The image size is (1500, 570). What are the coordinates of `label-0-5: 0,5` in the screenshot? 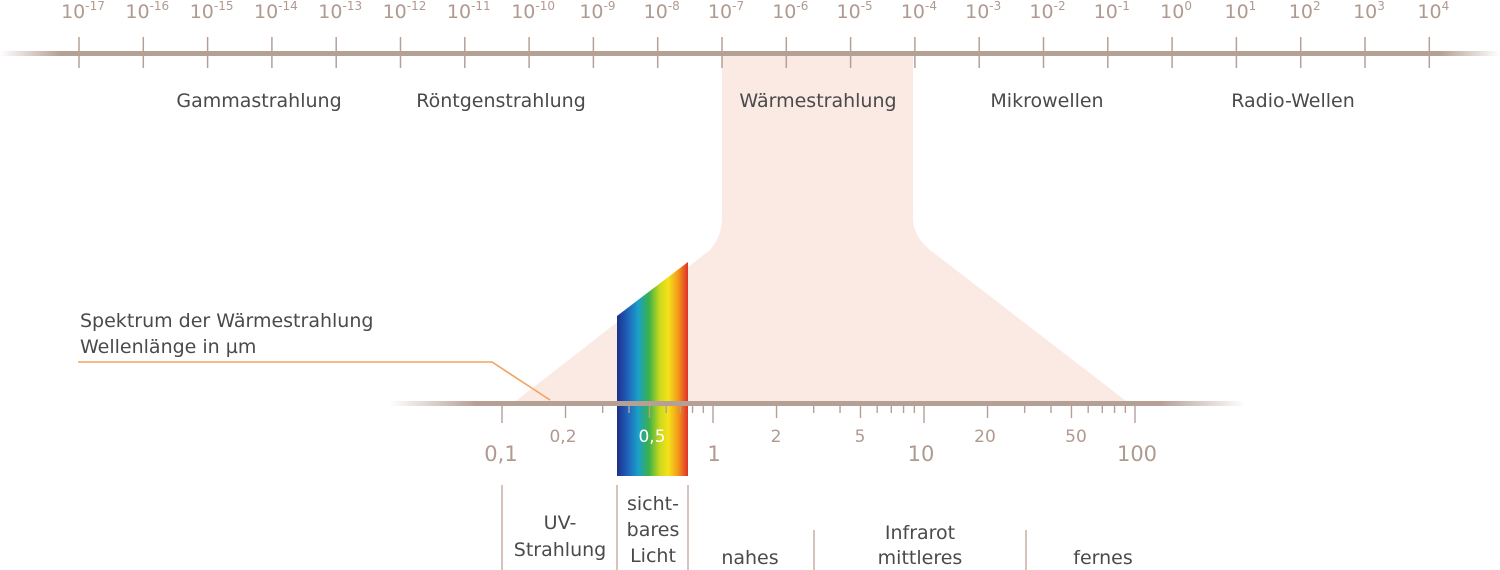 It's located at (651, 437).